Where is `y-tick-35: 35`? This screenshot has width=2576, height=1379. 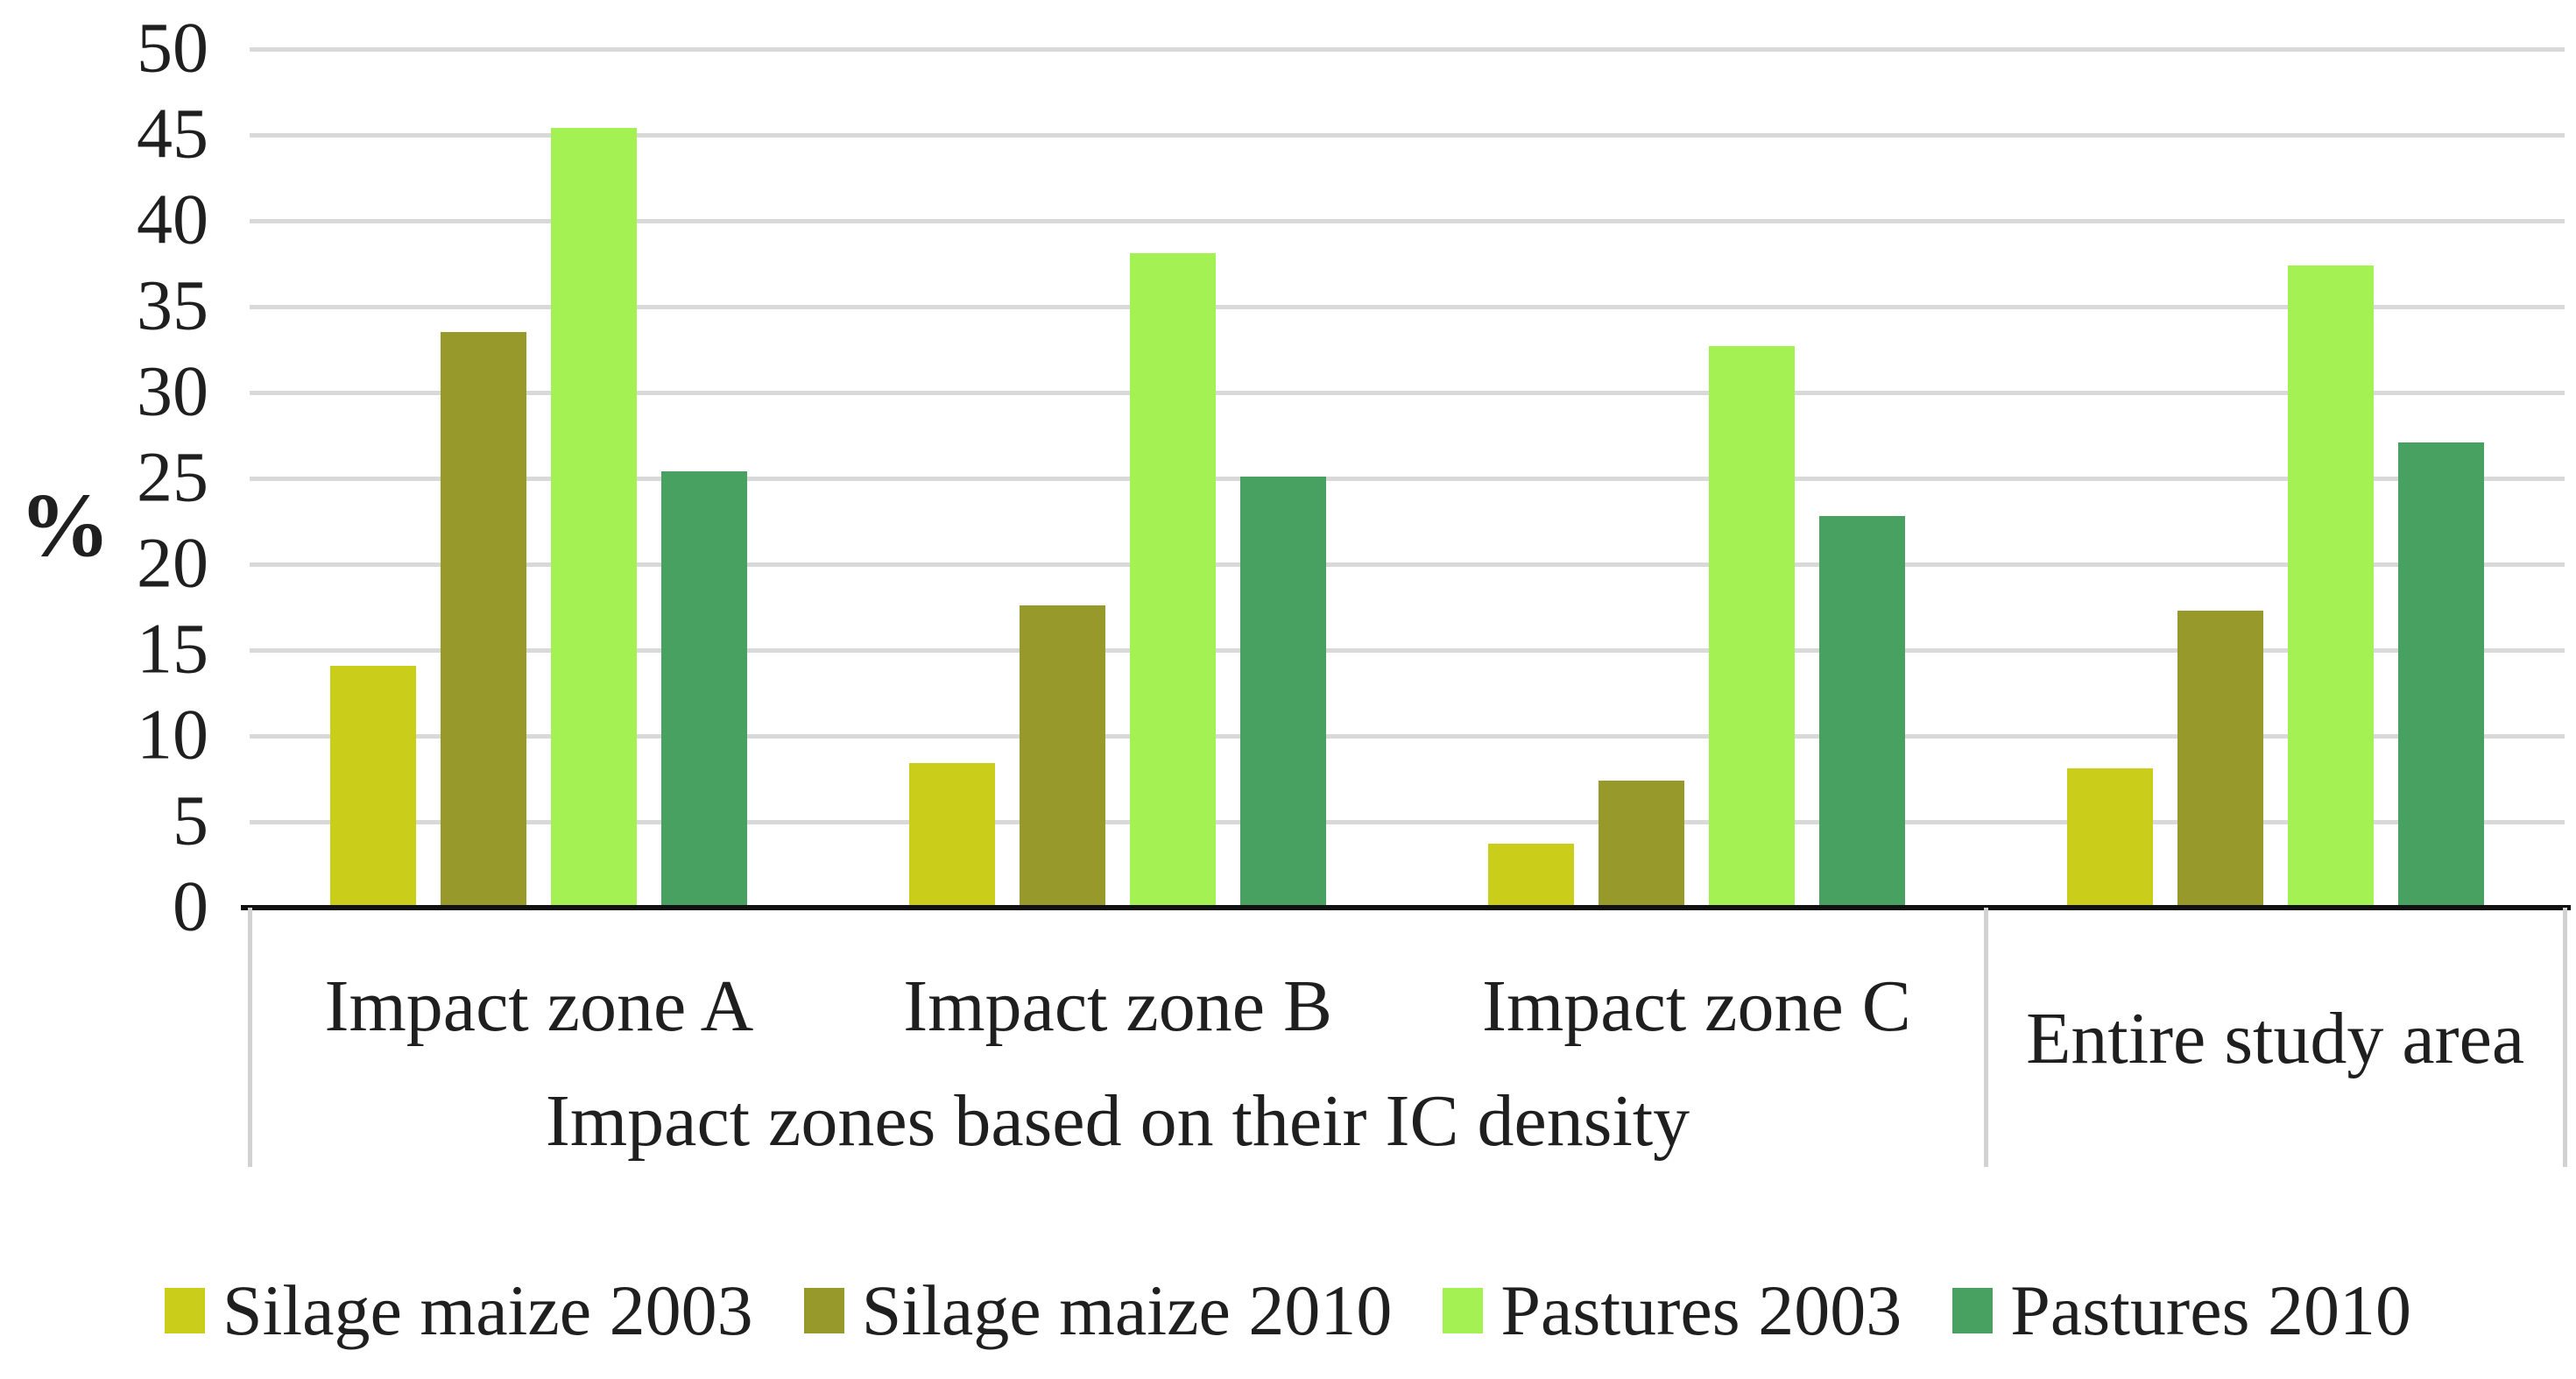
y-tick-35: 35 is located at coordinates (172, 305).